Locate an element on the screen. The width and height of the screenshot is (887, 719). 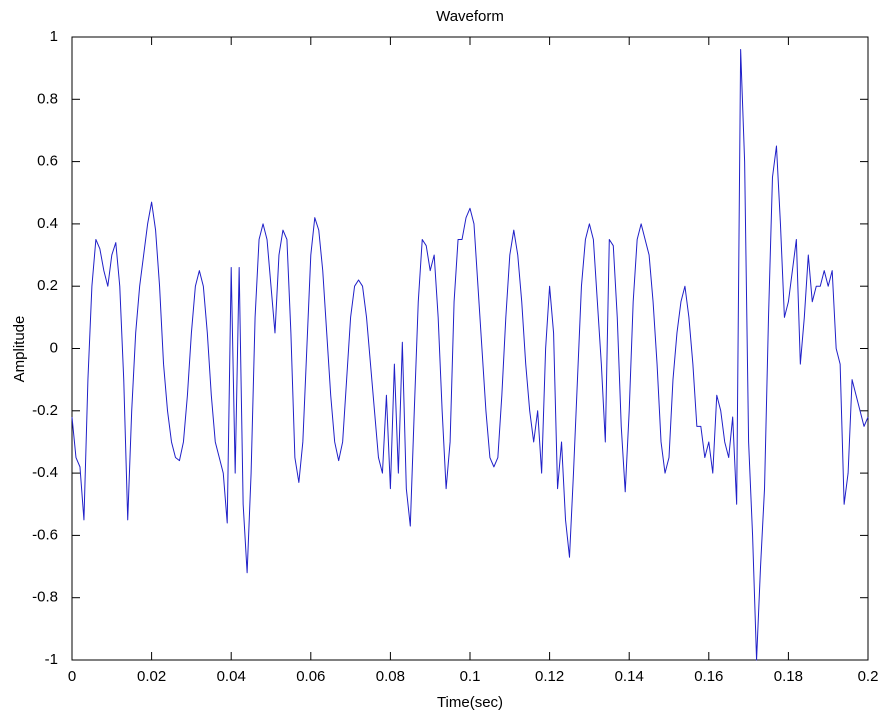
x-tick-label: 0.2 is located at coordinates (868, 676).